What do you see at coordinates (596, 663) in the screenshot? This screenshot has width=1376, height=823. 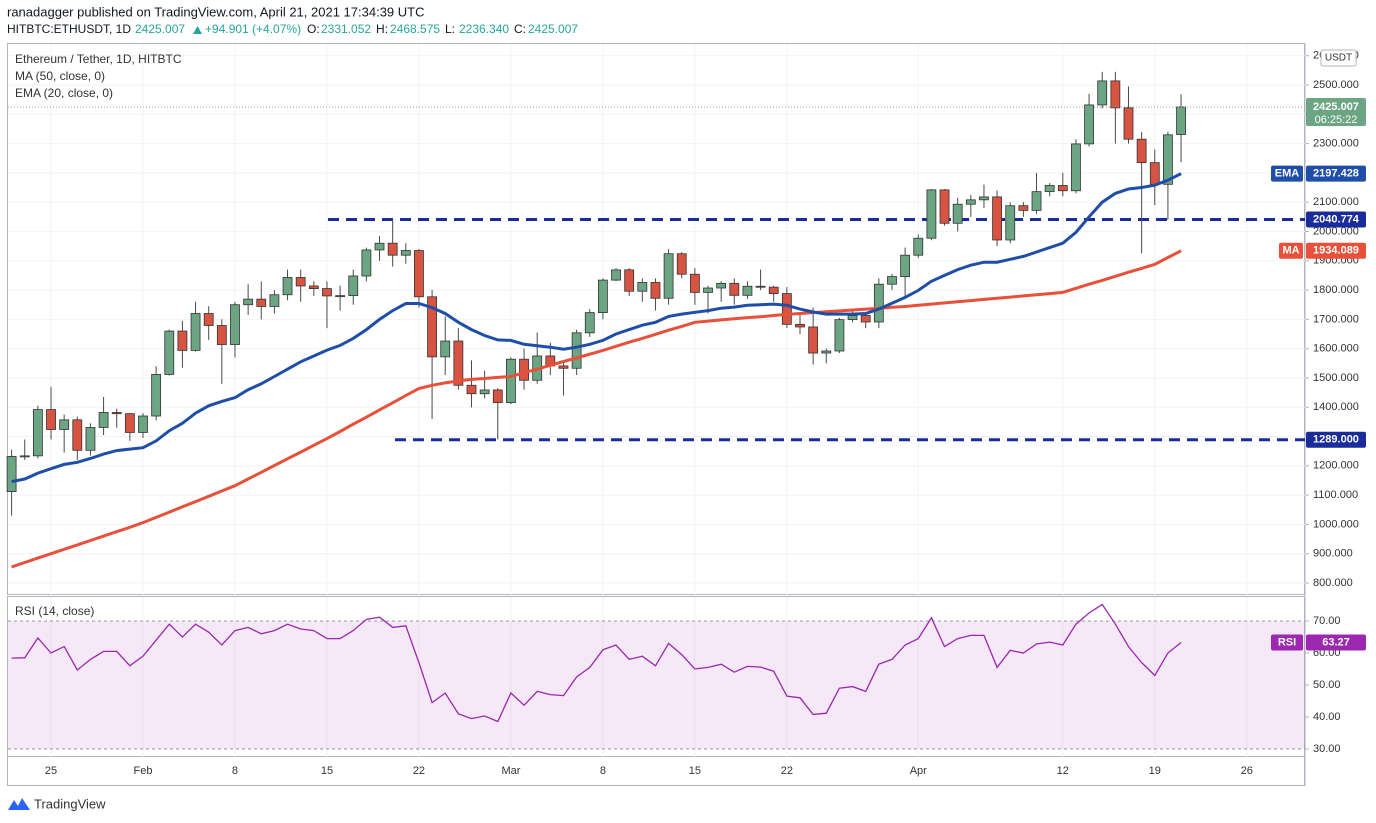 I see `rsi-line` at bounding box center [596, 663].